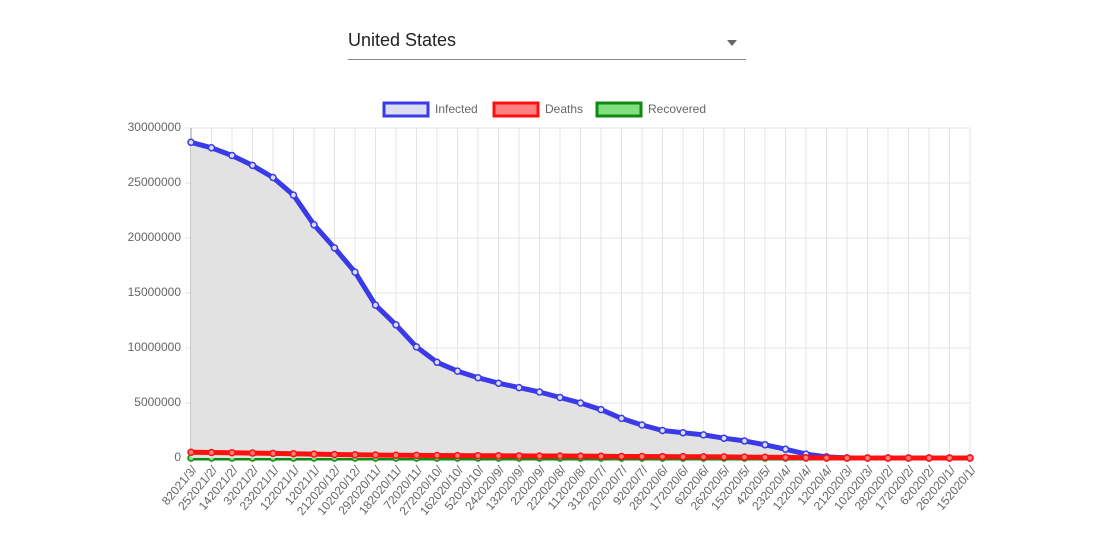  What do you see at coordinates (402, 40) in the screenshot?
I see `dropdown-value: United States` at bounding box center [402, 40].